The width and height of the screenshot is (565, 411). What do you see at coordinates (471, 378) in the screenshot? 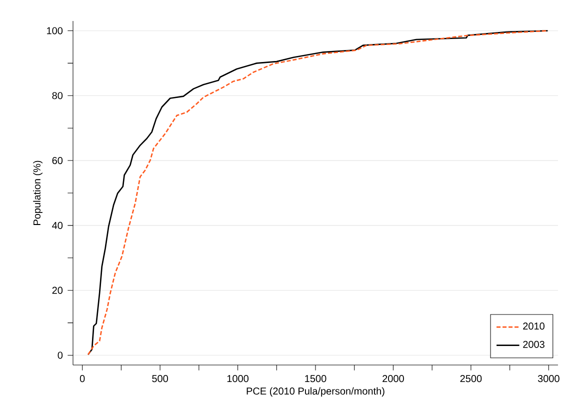
I see `x-tick-label: 2500` at bounding box center [471, 378].